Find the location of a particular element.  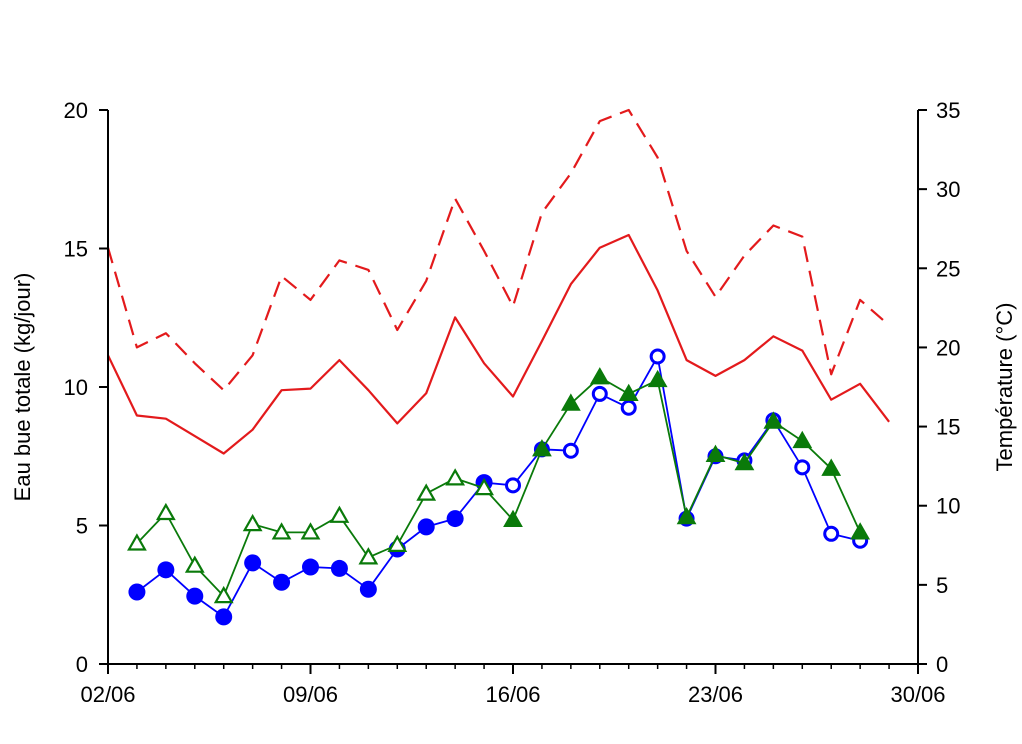

left-y-tick-label: 15 is located at coordinates (76, 249).